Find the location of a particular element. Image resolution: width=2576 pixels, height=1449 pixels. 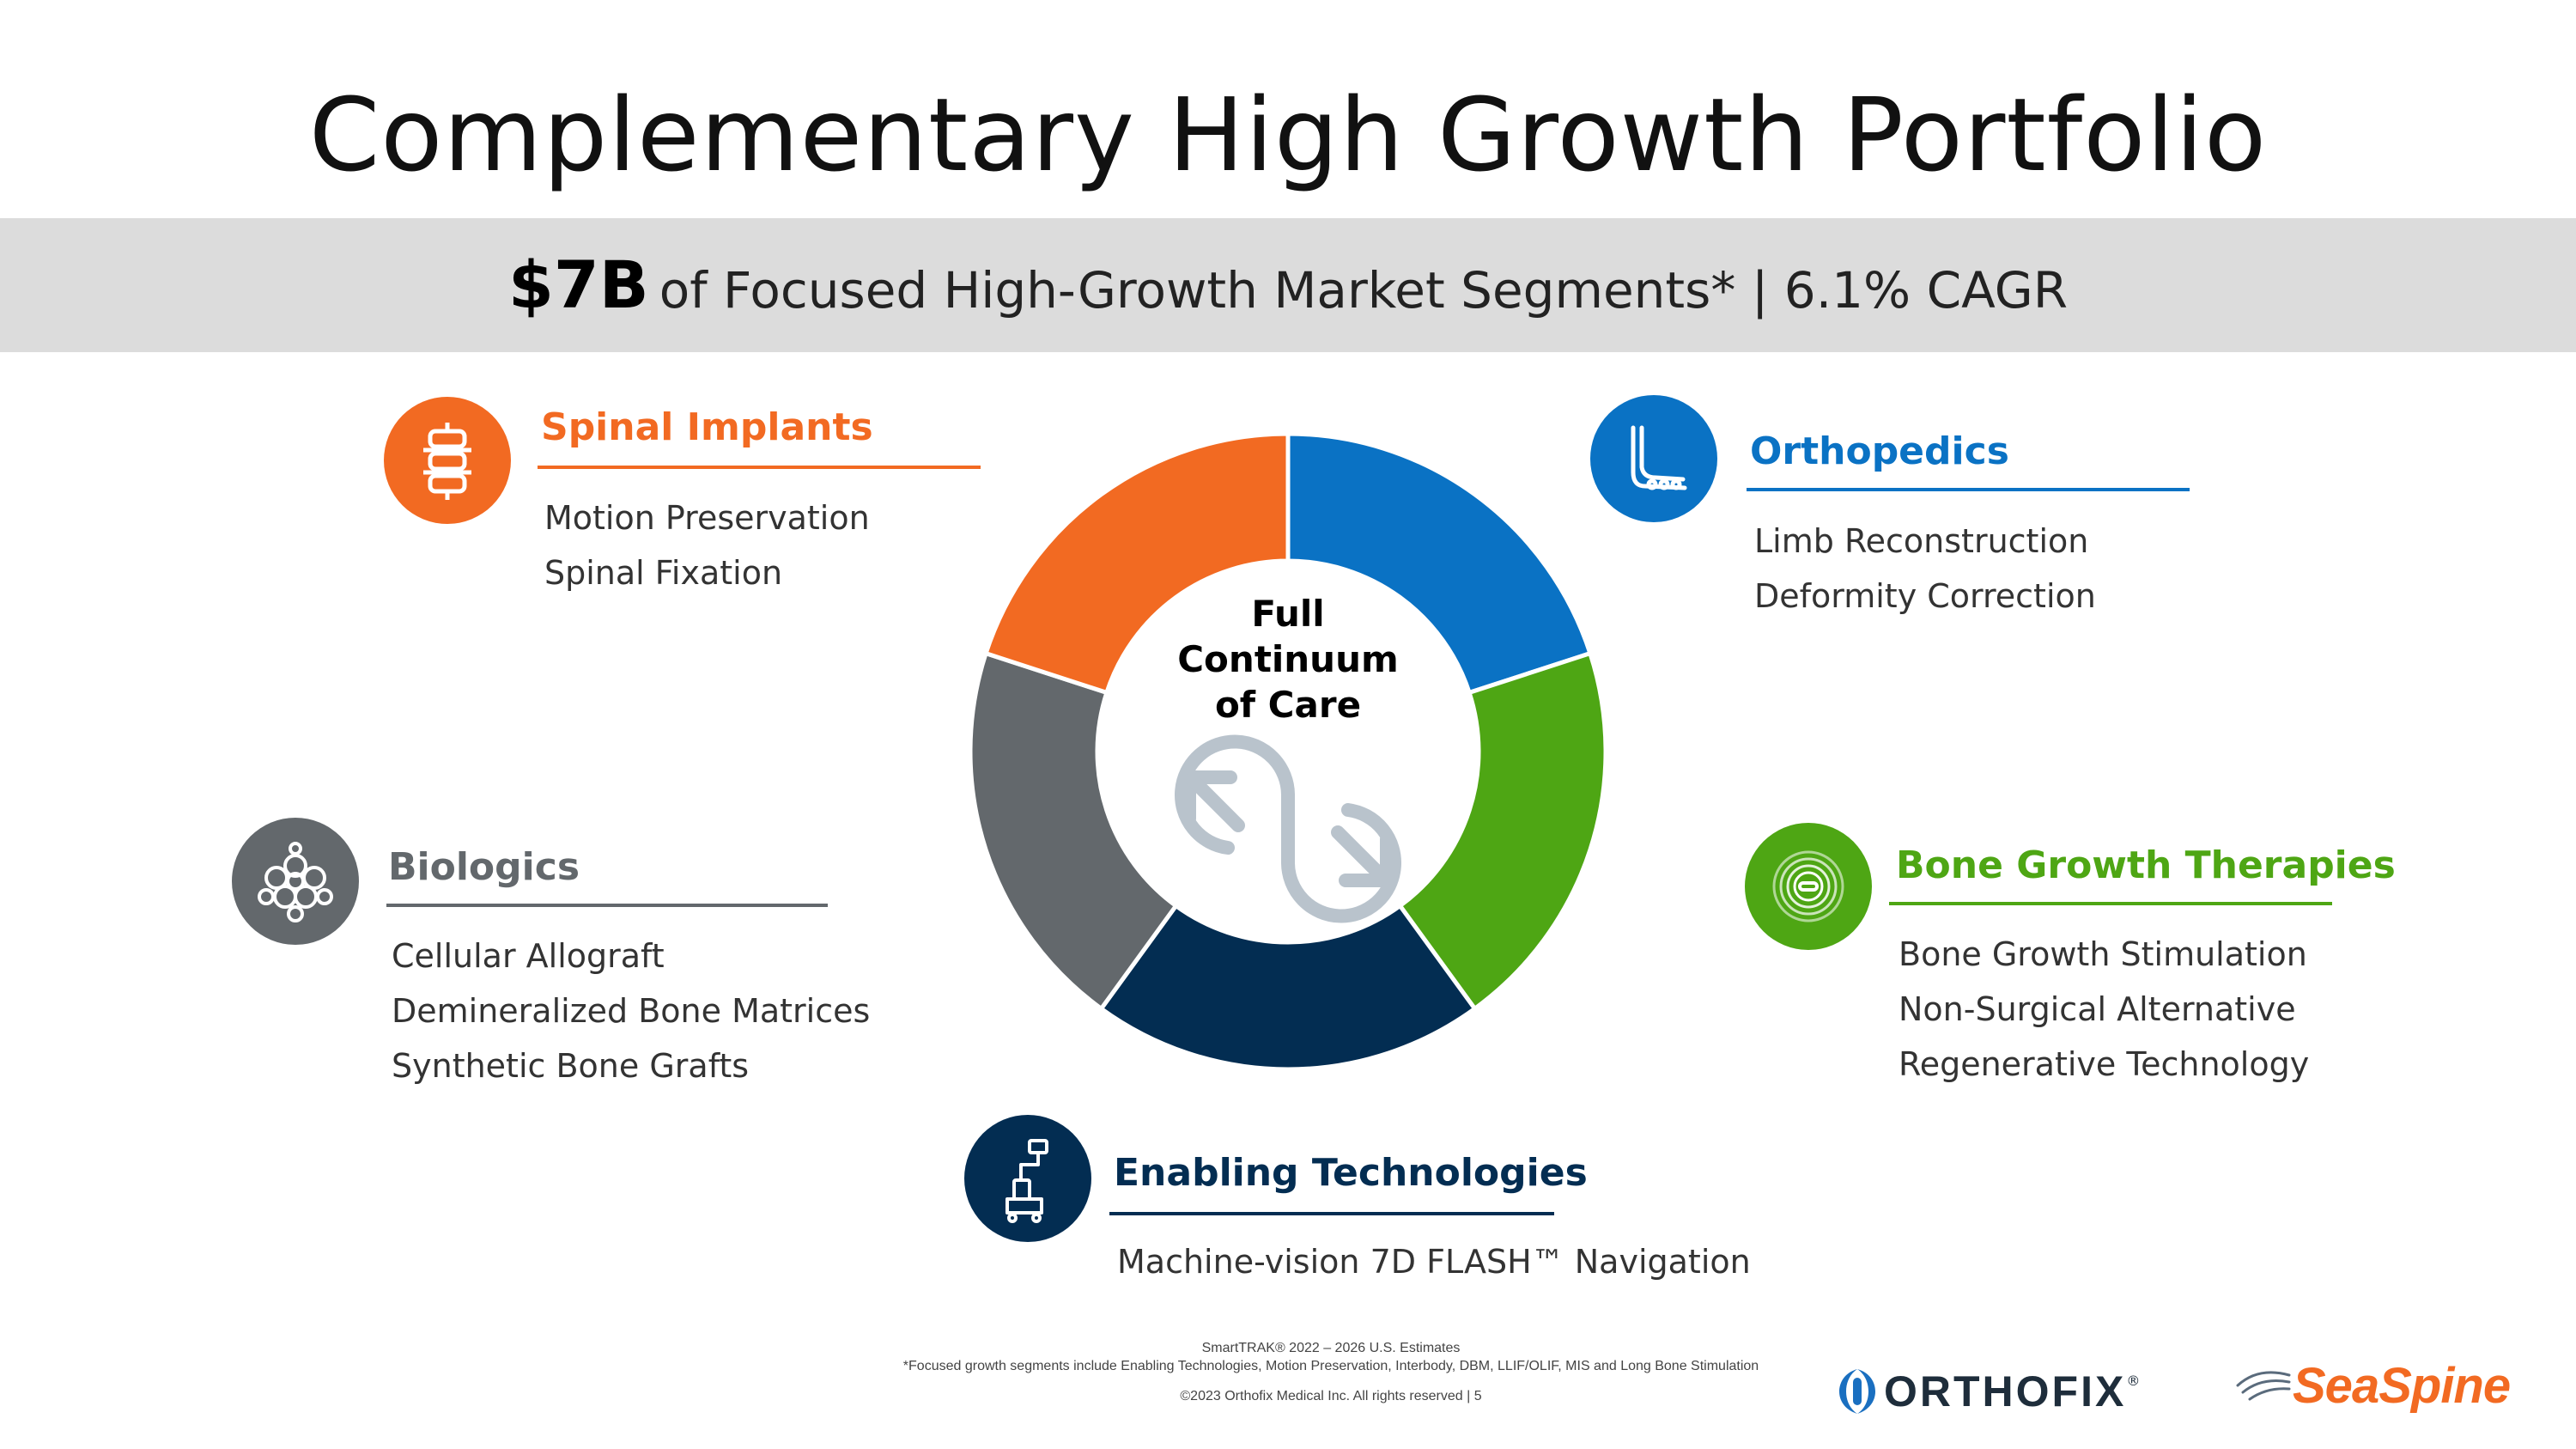

orthofix-logo: ORTHOFIX ® is located at coordinates (1989, 1391).